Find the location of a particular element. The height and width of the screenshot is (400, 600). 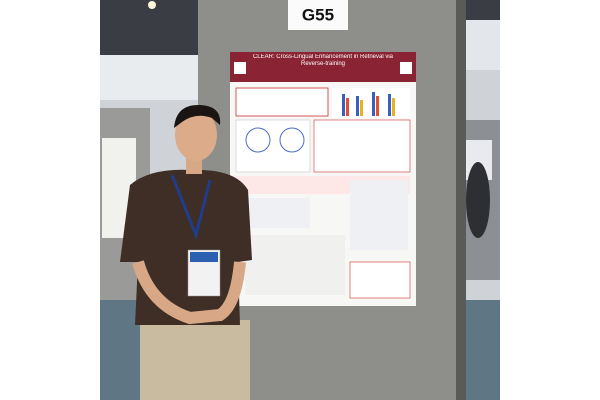

ceiling-light is located at coordinates (150, 77).